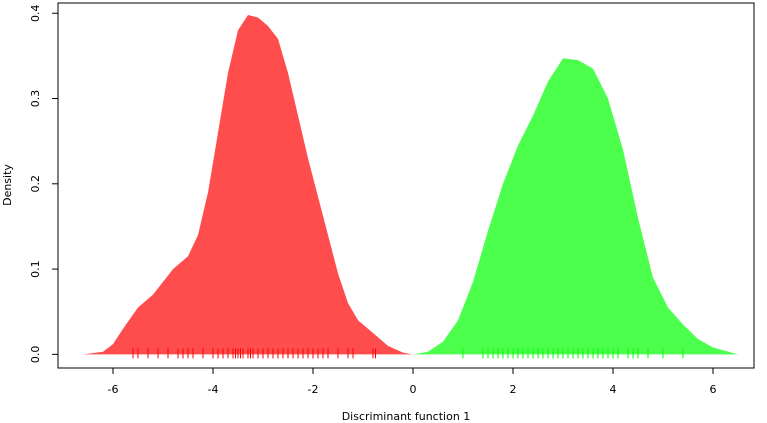  What do you see at coordinates (313, 389) in the screenshot?
I see `x-tick-label: -2` at bounding box center [313, 389].